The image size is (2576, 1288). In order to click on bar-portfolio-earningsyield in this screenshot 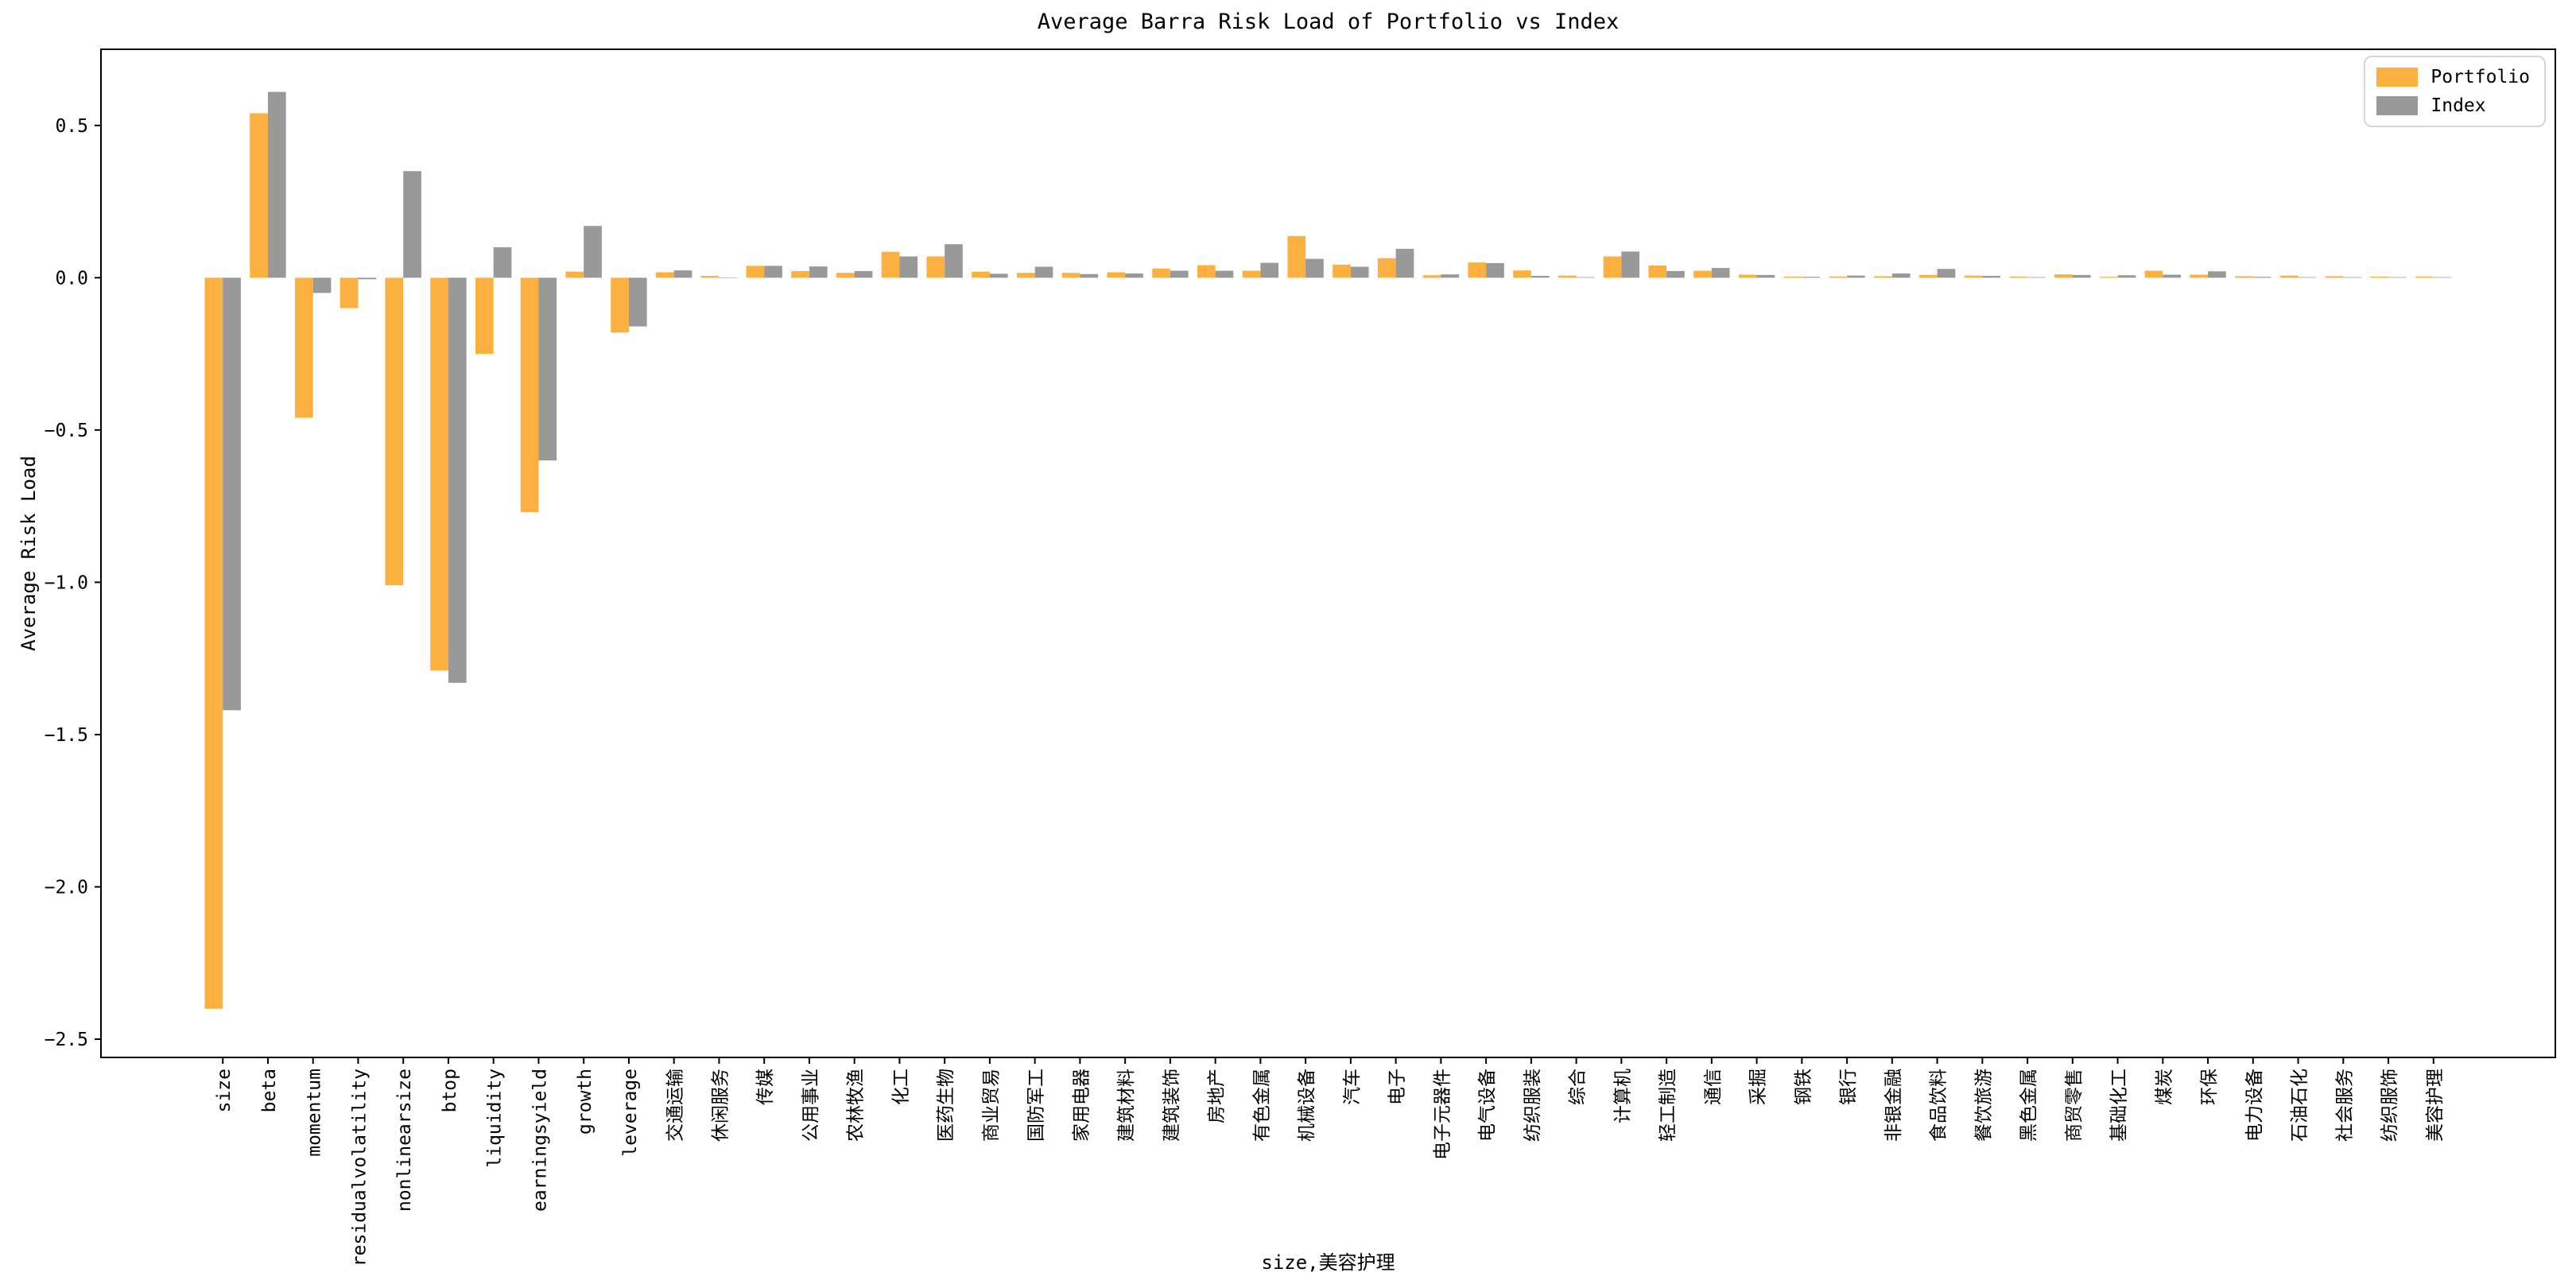, I will do `click(529, 395)`.